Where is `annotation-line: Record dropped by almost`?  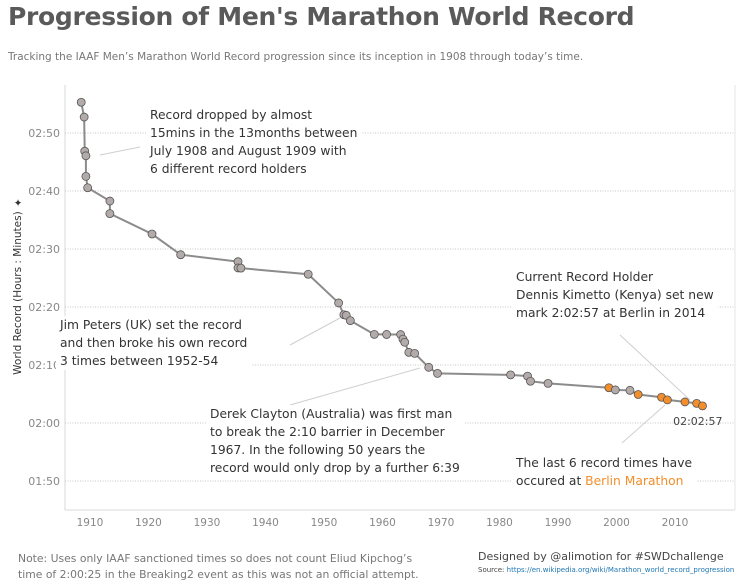 annotation-line: Record dropped by almost is located at coordinates (231, 115).